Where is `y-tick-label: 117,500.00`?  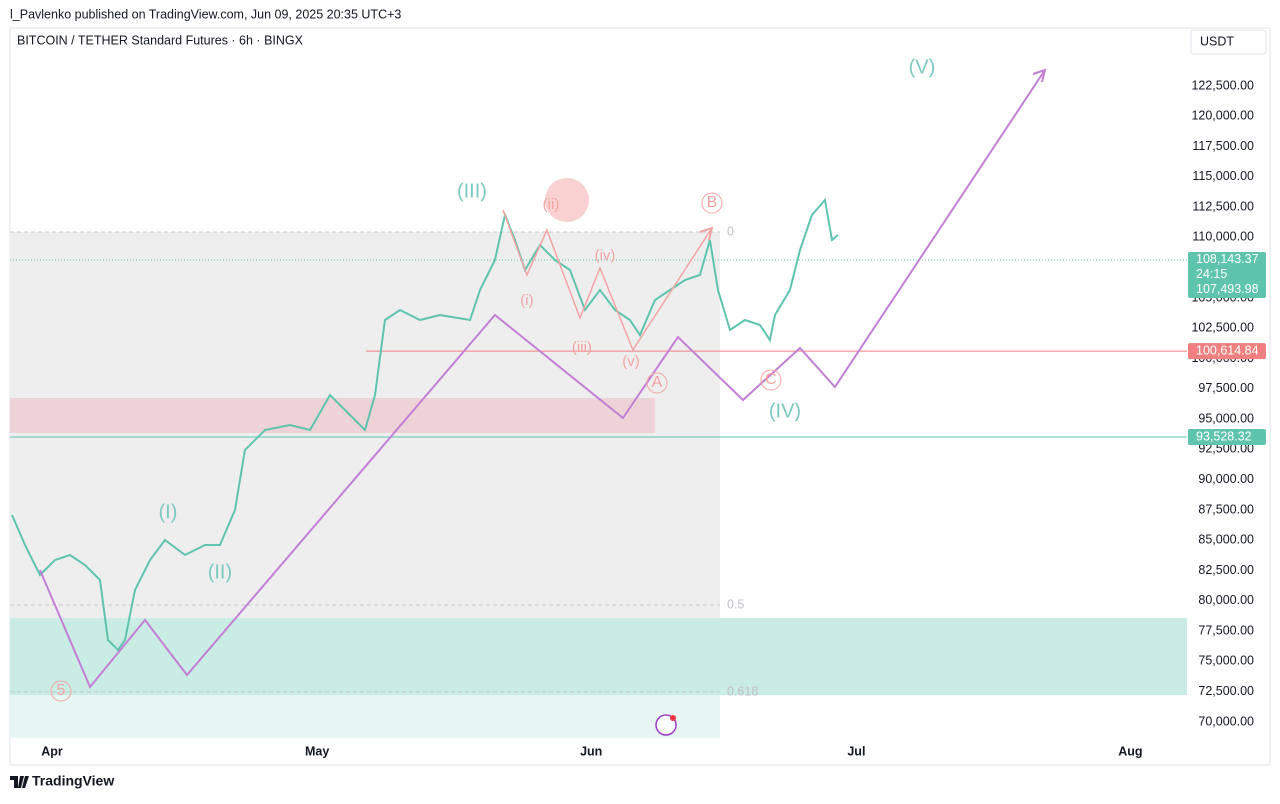
y-tick-label: 117,500.00 is located at coordinates (1223, 146).